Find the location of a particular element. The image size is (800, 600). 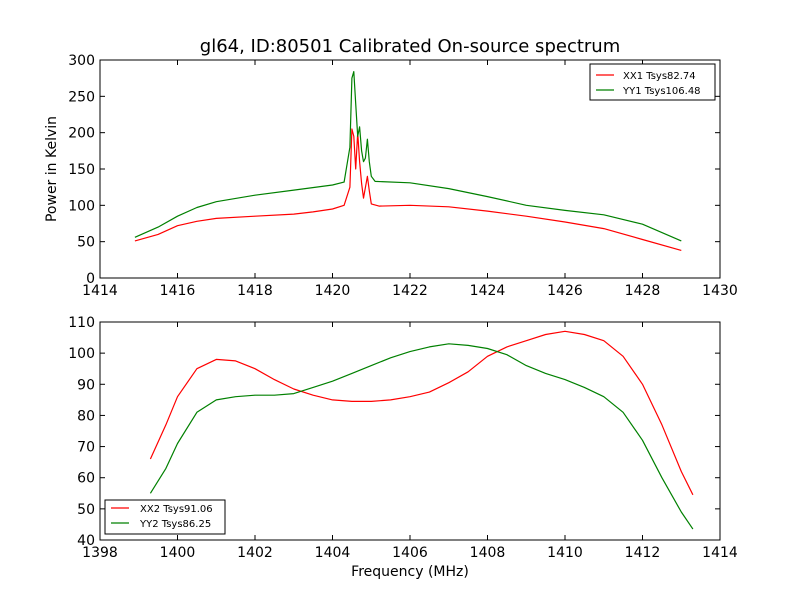

bottom-x-tick-label: 1400 is located at coordinates (178, 553).